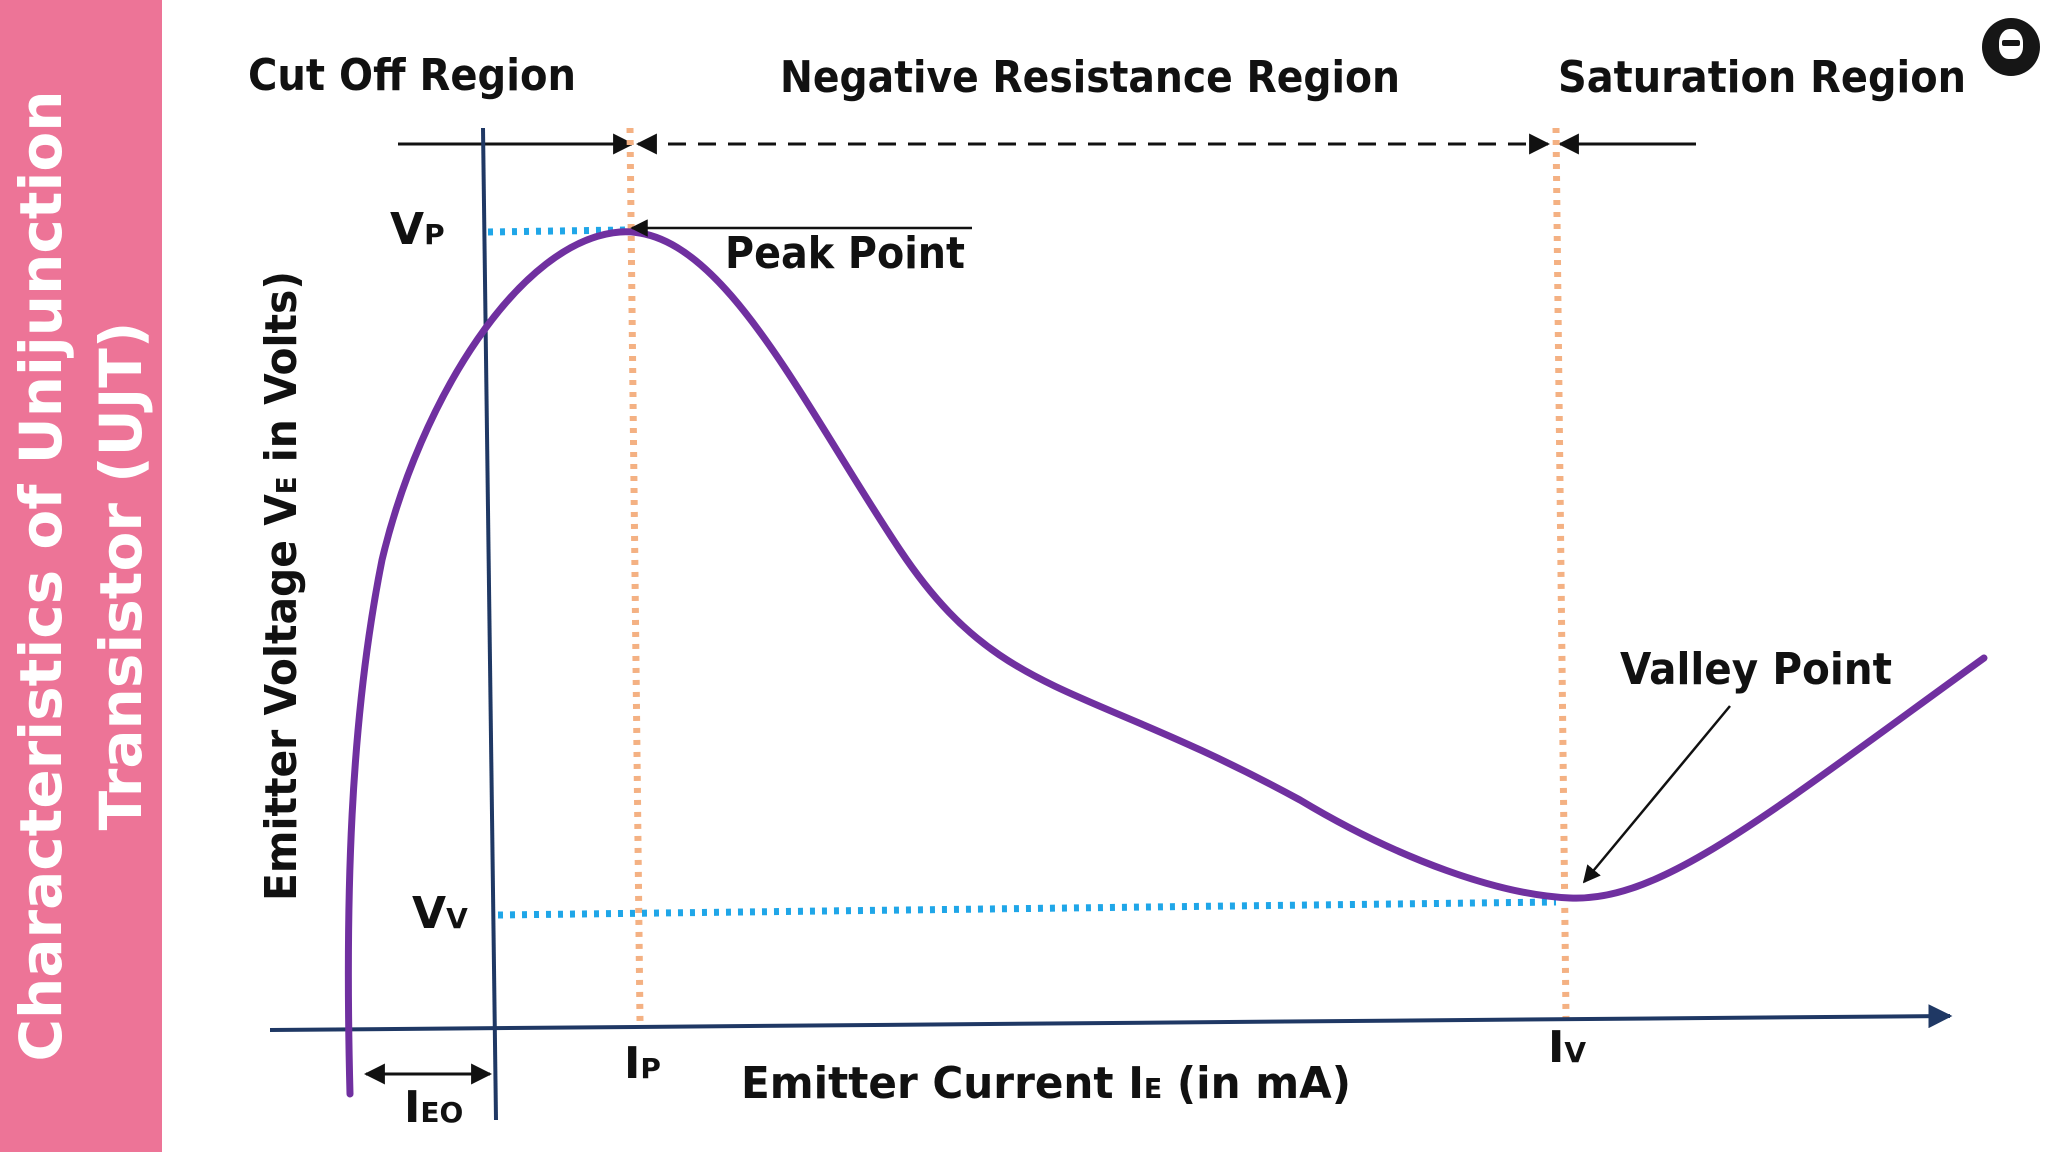 The image size is (2048, 1152). I want to click on y-axis, so click(489, 624).